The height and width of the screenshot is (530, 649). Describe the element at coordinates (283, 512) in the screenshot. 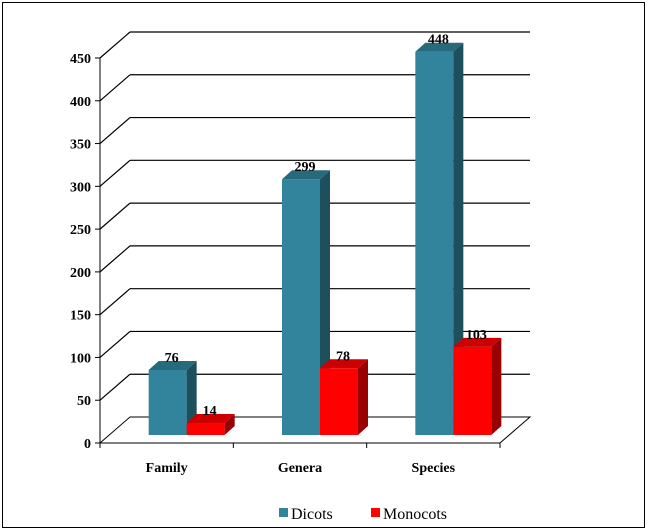

I see `legend-swatch-dicots` at that location.